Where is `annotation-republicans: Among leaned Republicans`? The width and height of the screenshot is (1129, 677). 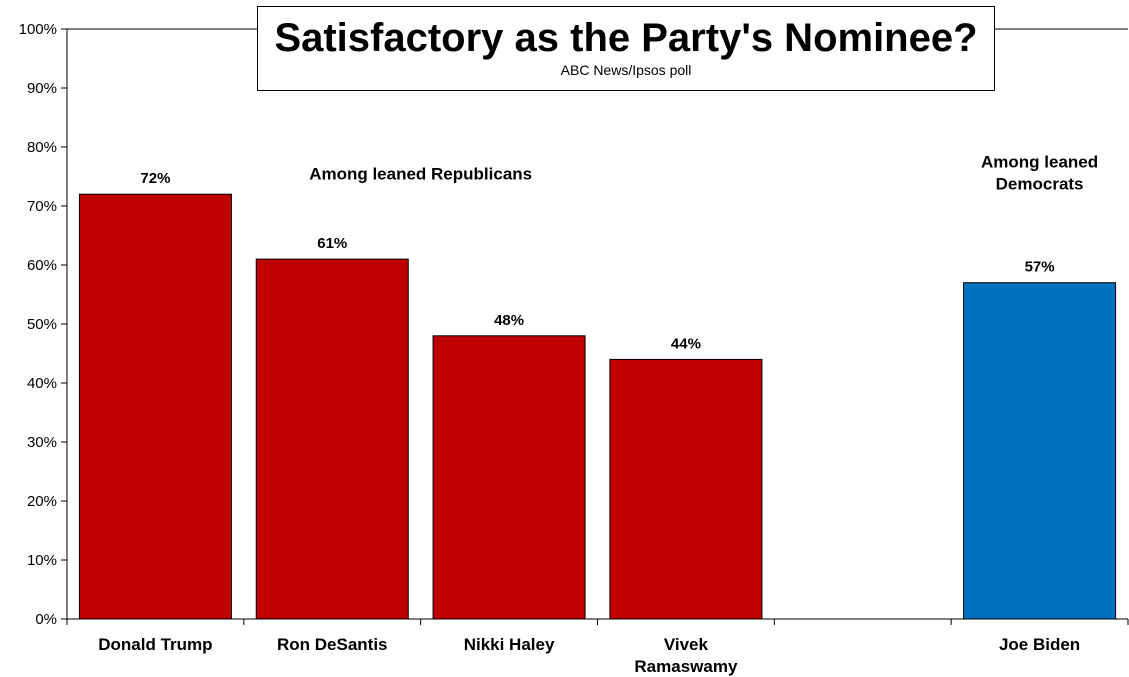
annotation-republicans: Among leaned Republicans is located at coordinates (420, 173).